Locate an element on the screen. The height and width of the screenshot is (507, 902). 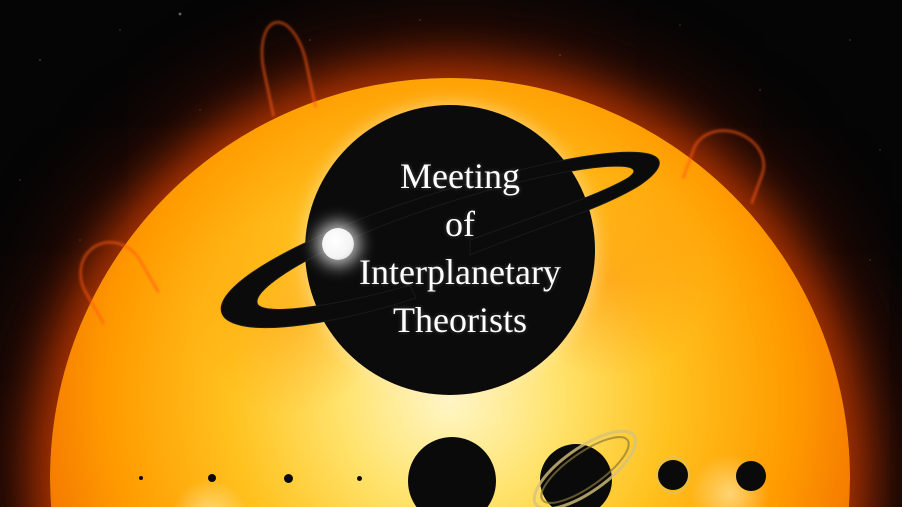
jupiter-icon is located at coordinates (452, 472).